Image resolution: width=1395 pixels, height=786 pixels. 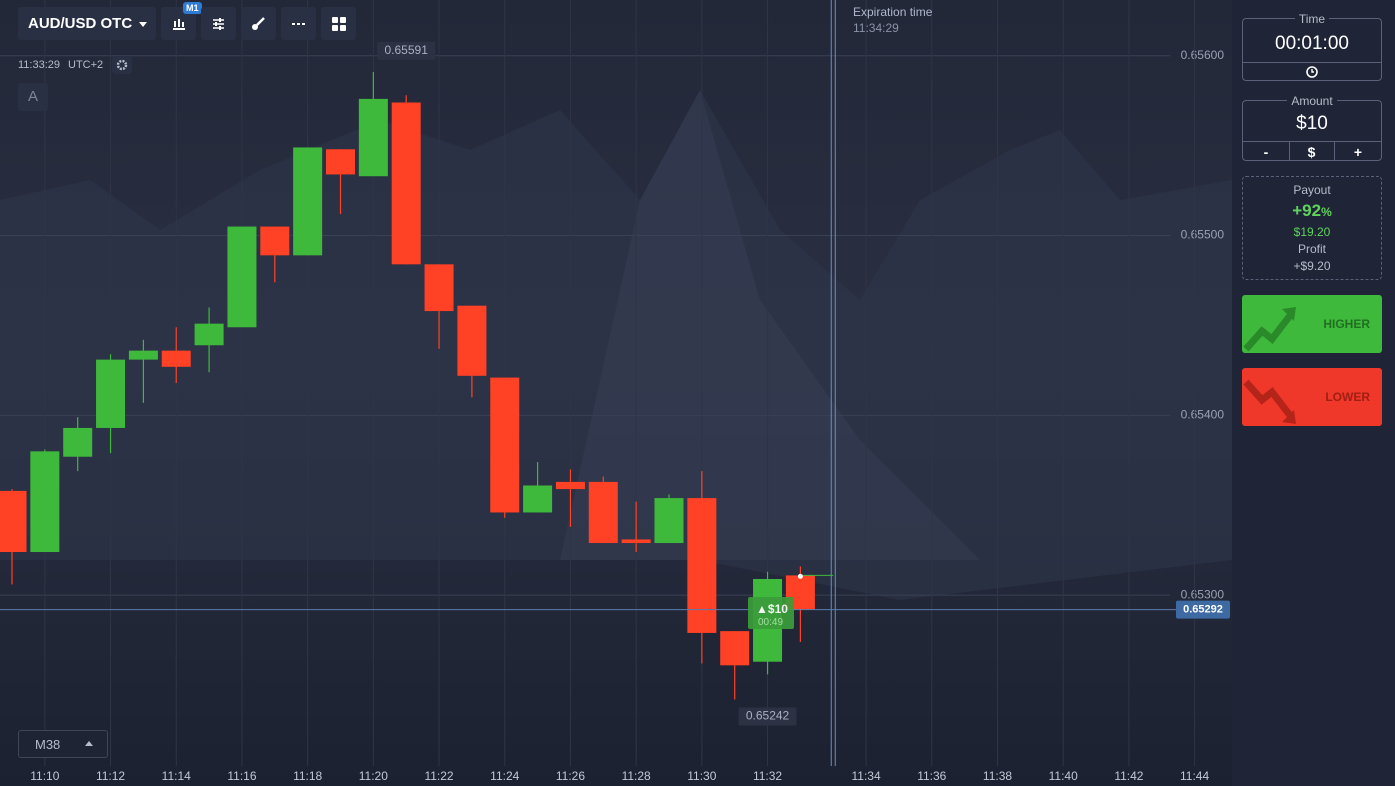 I want to click on max-label-box, so click(x=406, y=50).